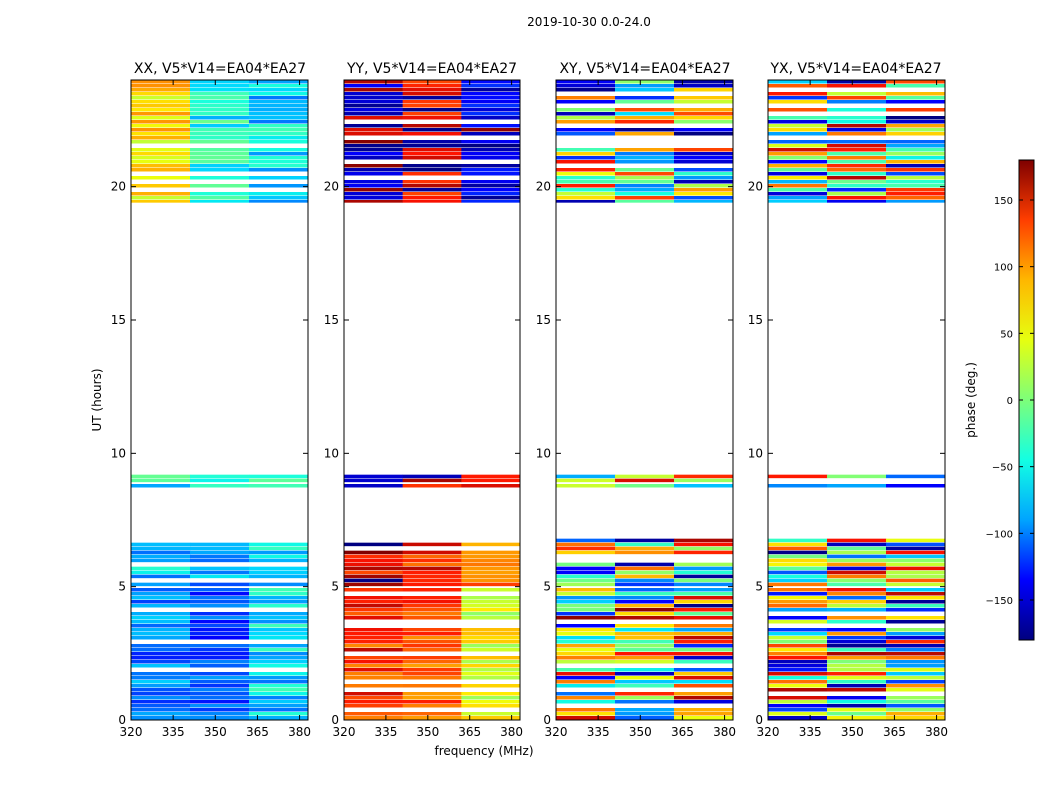 The height and width of the screenshot is (800, 1050). Describe the element at coordinates (644, 400) in the screenshot. I see `panel-frame-xy` at that location.